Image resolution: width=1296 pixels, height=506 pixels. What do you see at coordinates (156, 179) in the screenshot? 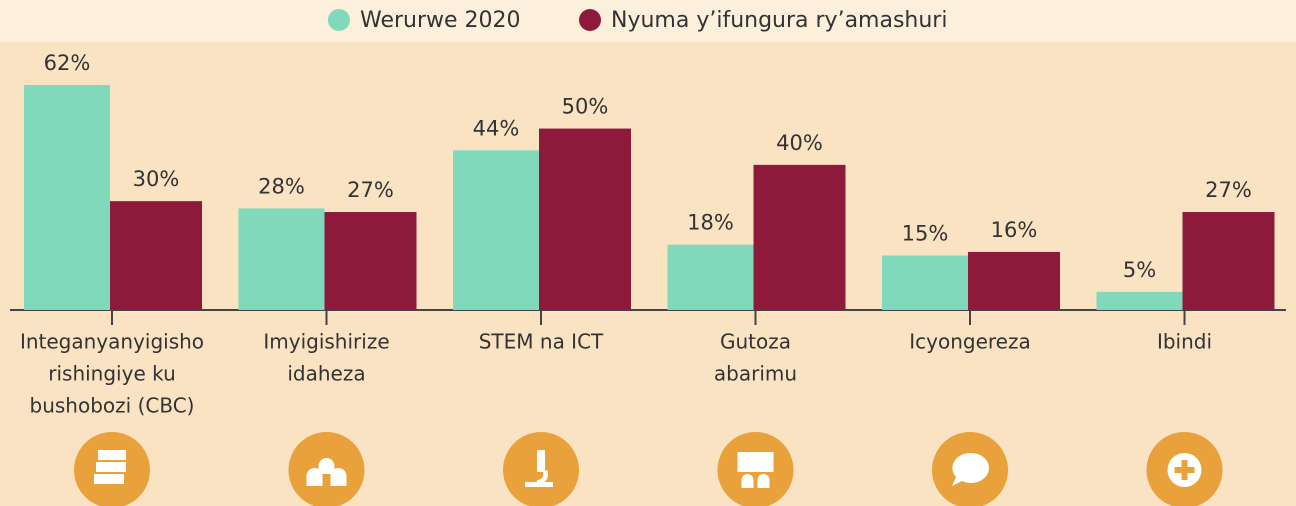
I see `value-label: 30%` at bounding box center [156, 179].